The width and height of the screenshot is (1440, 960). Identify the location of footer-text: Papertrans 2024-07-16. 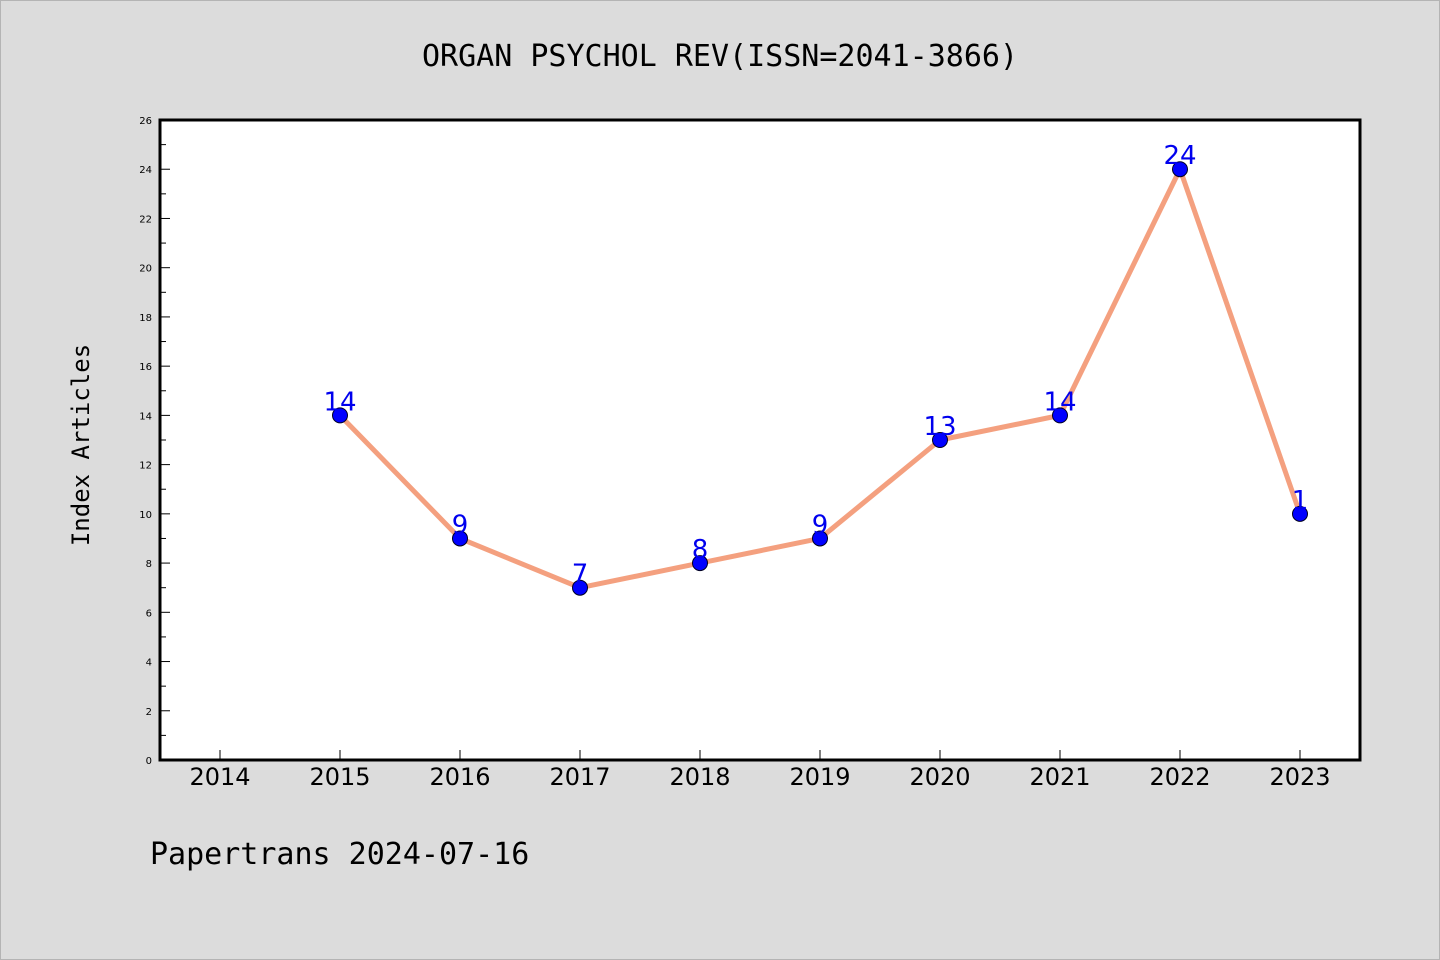
(339, 854).